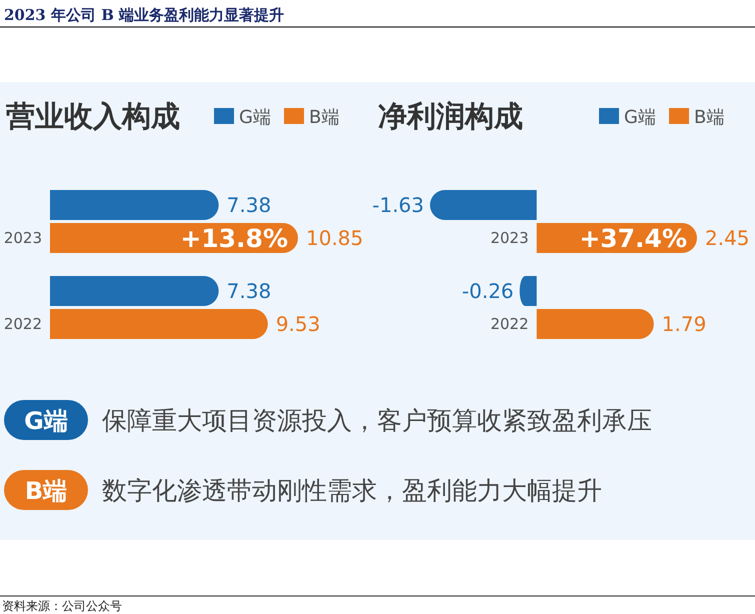 This screenshot has height=614, width=755. I want to click on text: B端, so click(46, 491).